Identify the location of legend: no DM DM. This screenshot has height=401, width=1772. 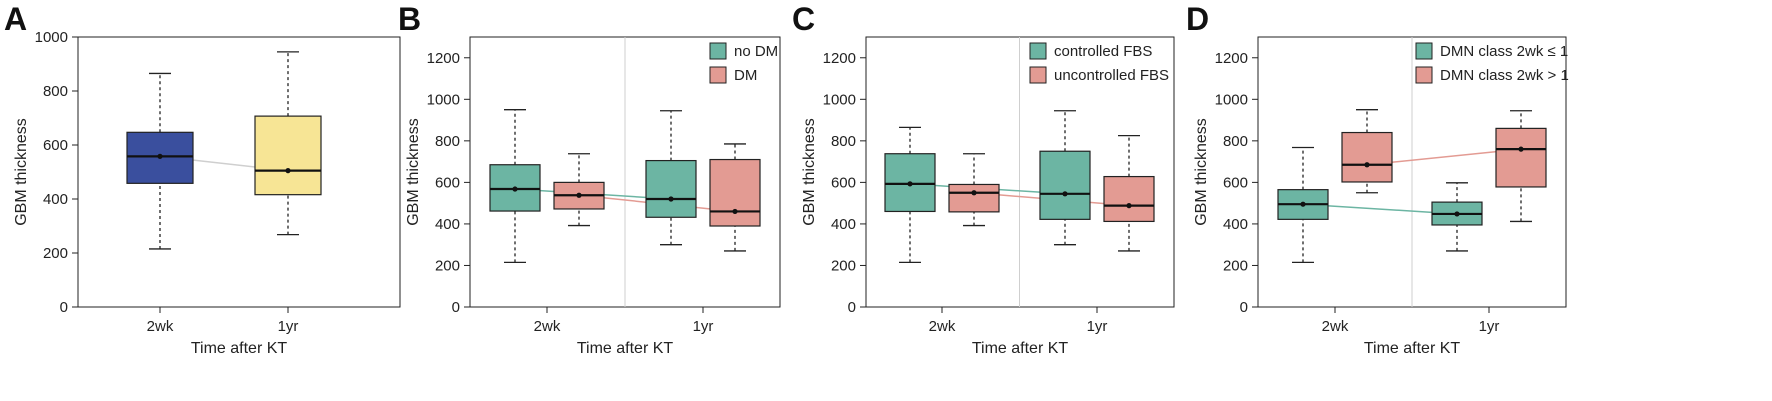
(743, 63).